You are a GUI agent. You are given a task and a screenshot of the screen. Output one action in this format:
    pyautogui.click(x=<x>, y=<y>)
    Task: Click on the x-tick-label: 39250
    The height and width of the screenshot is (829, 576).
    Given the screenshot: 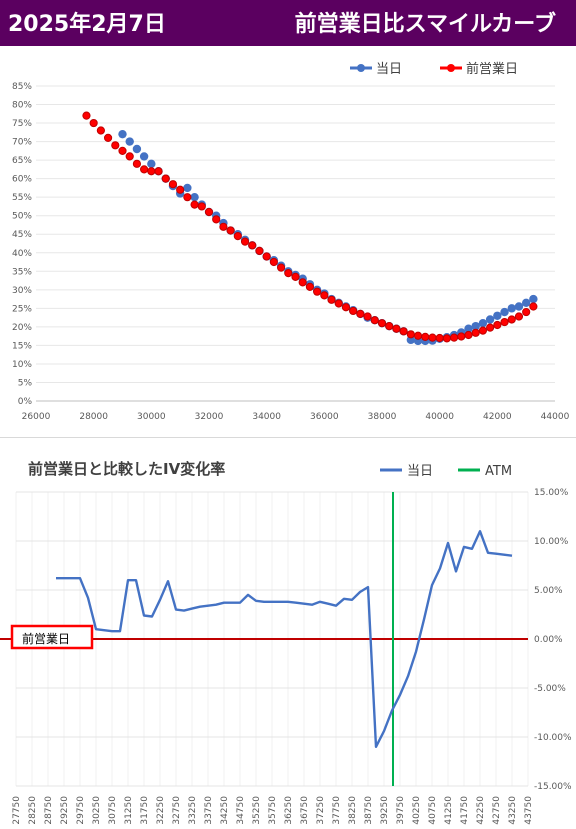 What is the action you would take?
    pyautogui.click(x=385, y=810)
    